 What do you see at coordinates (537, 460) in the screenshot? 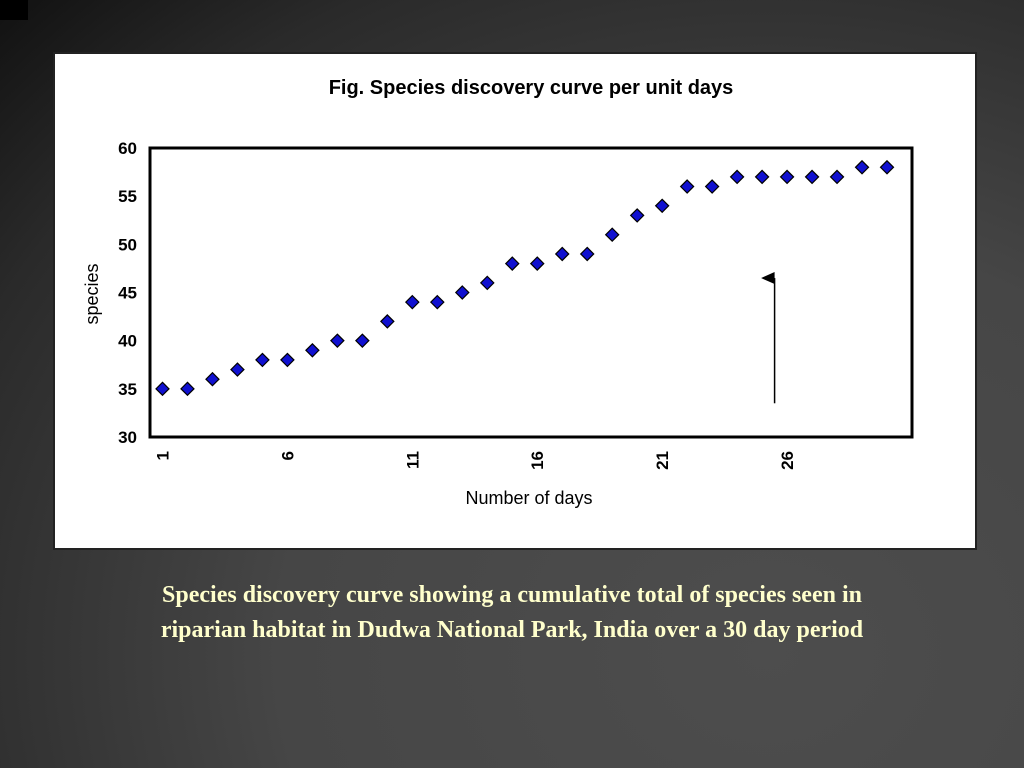
I see `x-tick-label: 16` at bounding box center [537, 460].